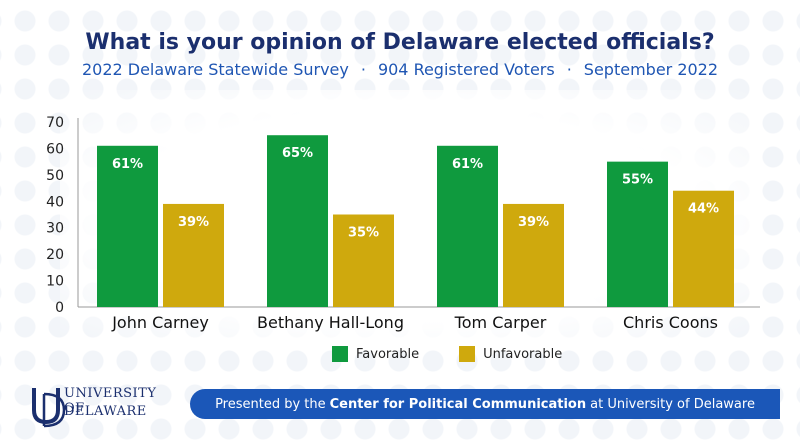 The image size is (800, 444). Describe the element at coordinates (55, 255) in the screenshot. I see `y-tick-label: 20` at that location.